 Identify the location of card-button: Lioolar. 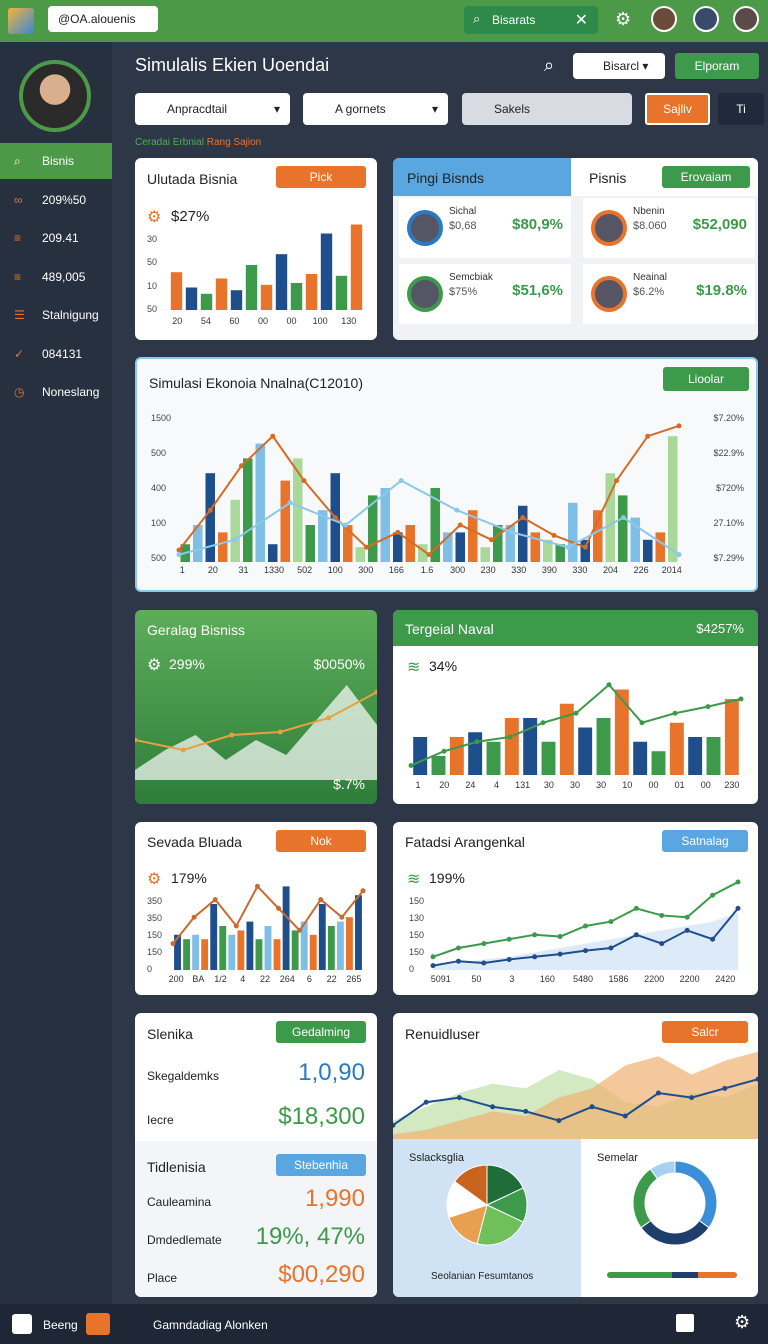
(706, 379).